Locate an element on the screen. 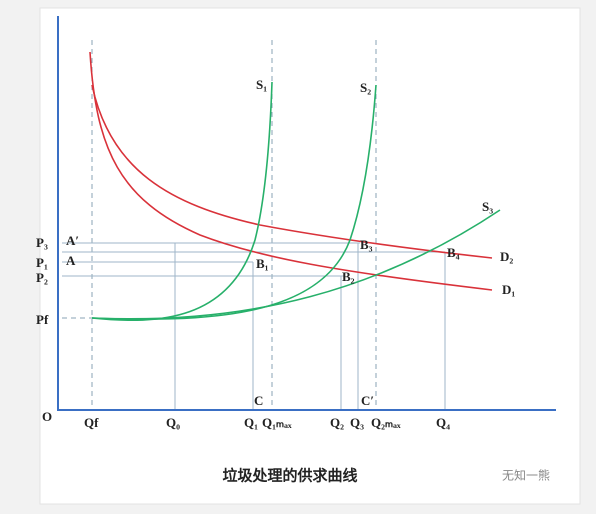 The height and width of the screenshot is (514, 596). y-label: P₁ is located at coordinates (42, 262).